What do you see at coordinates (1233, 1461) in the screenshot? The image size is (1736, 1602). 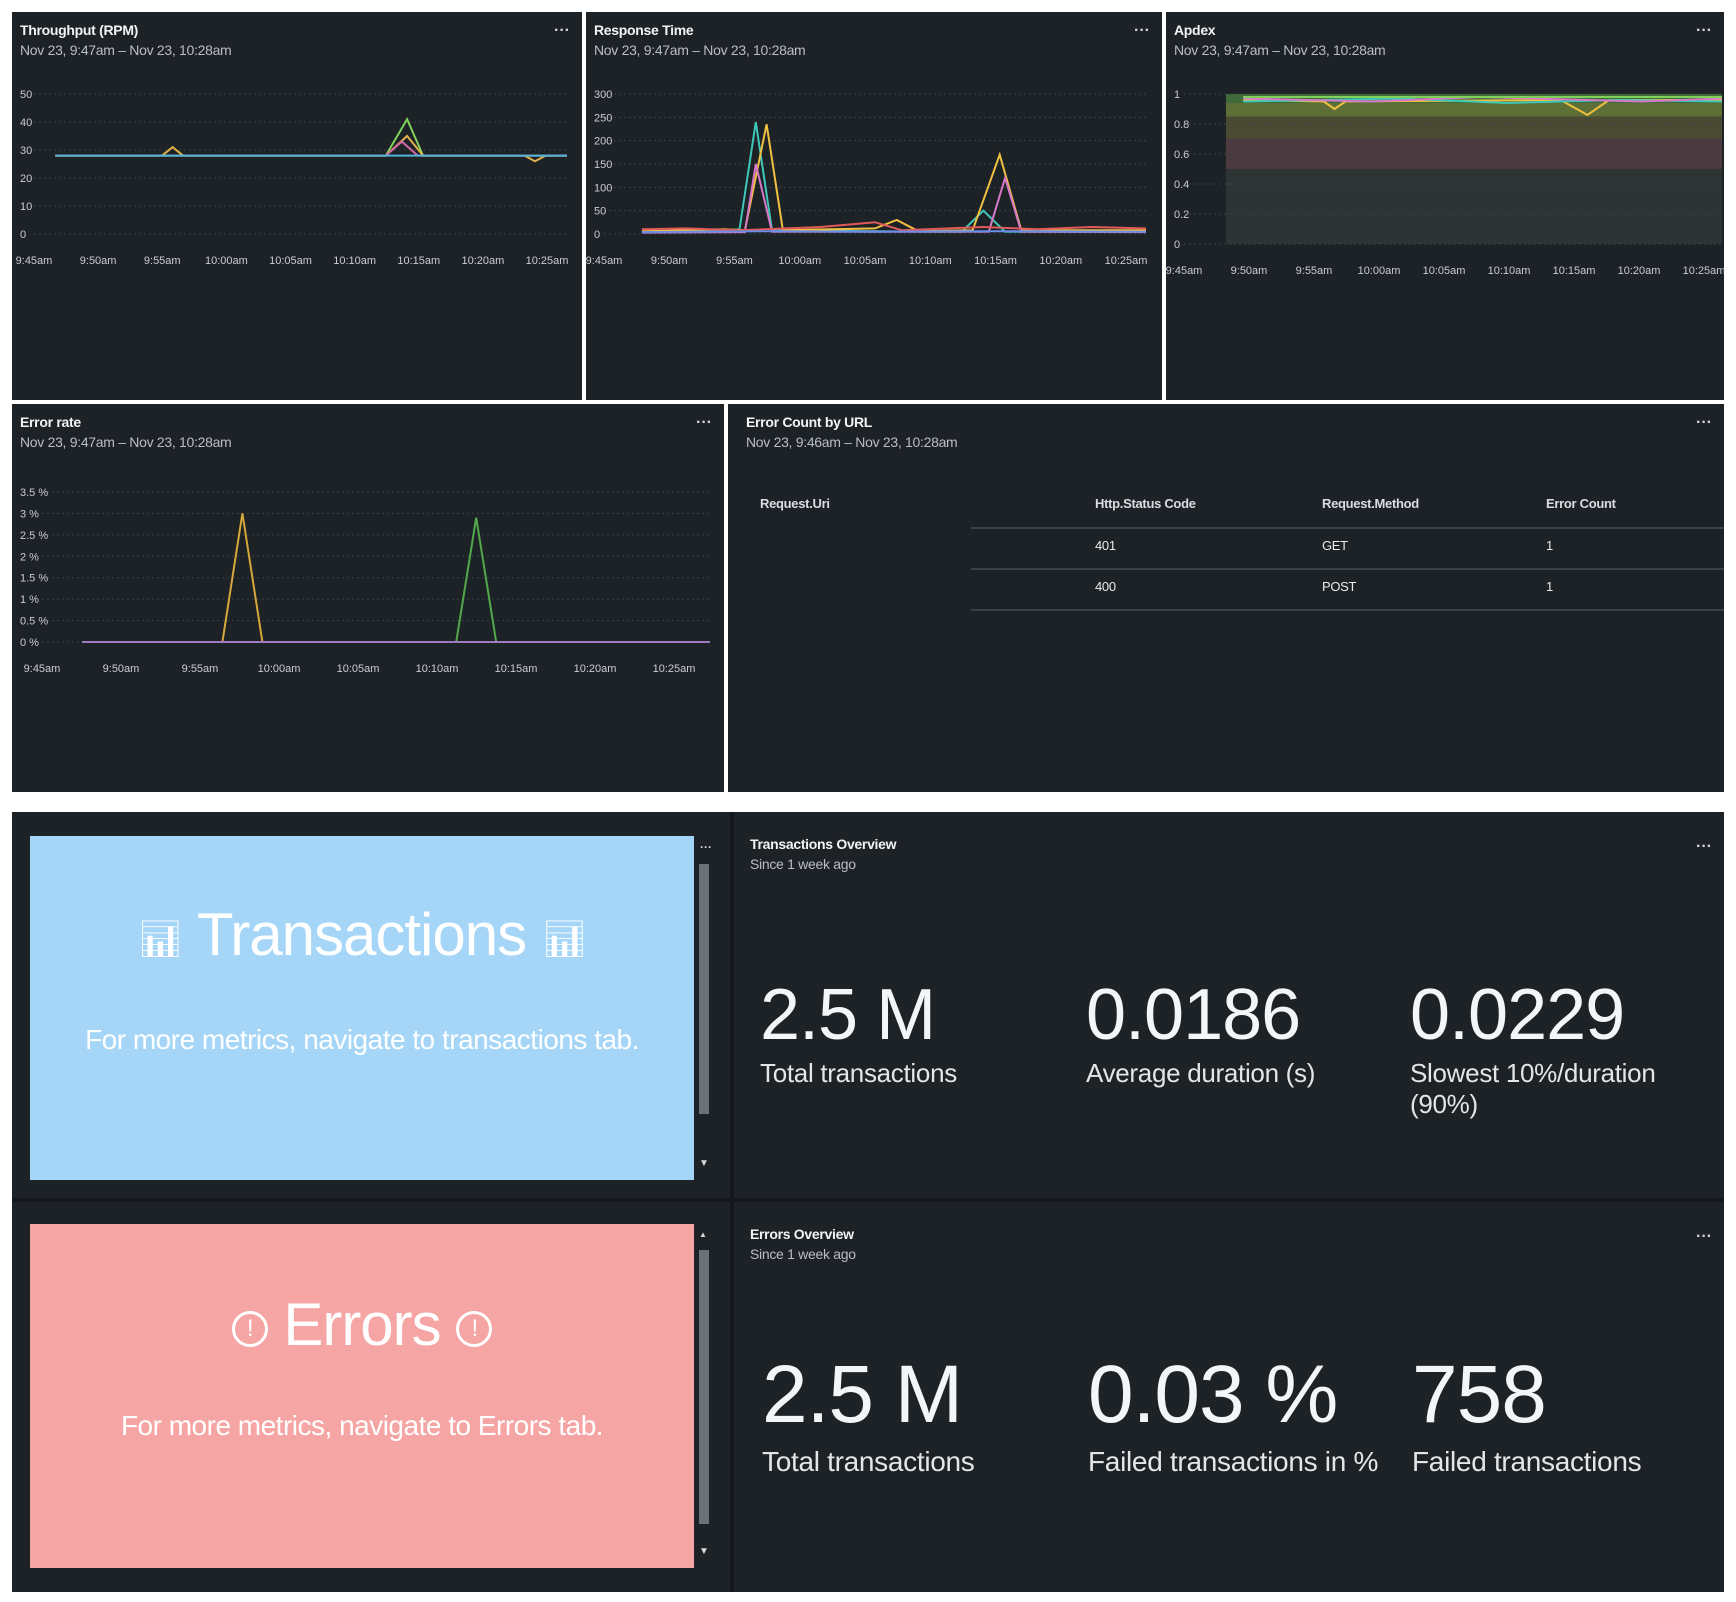 I see `stat-label: Failed transactions in %` at bounding box center [1233, 1461].